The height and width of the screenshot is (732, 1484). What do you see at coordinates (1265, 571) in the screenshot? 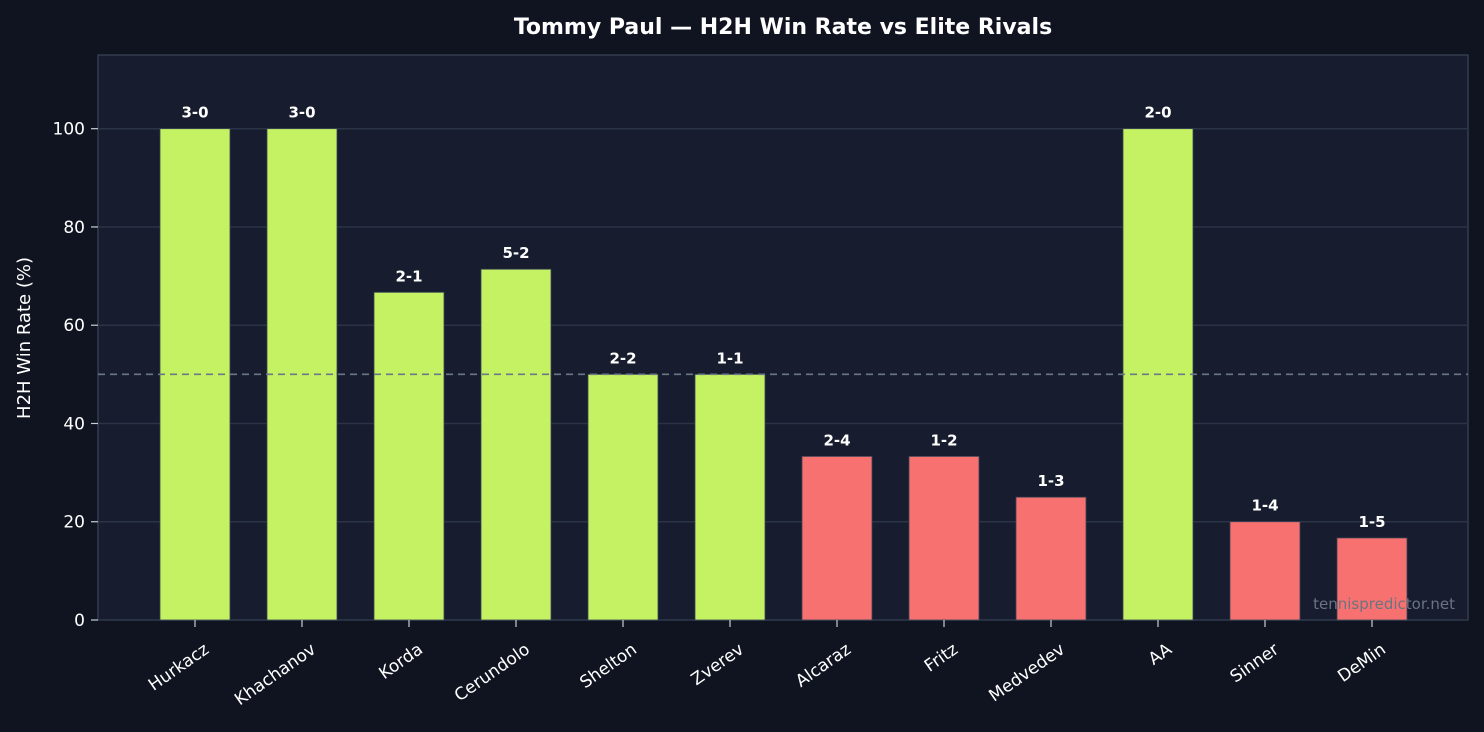
I see `bar-sinner` at bounding box center [1265, 571].